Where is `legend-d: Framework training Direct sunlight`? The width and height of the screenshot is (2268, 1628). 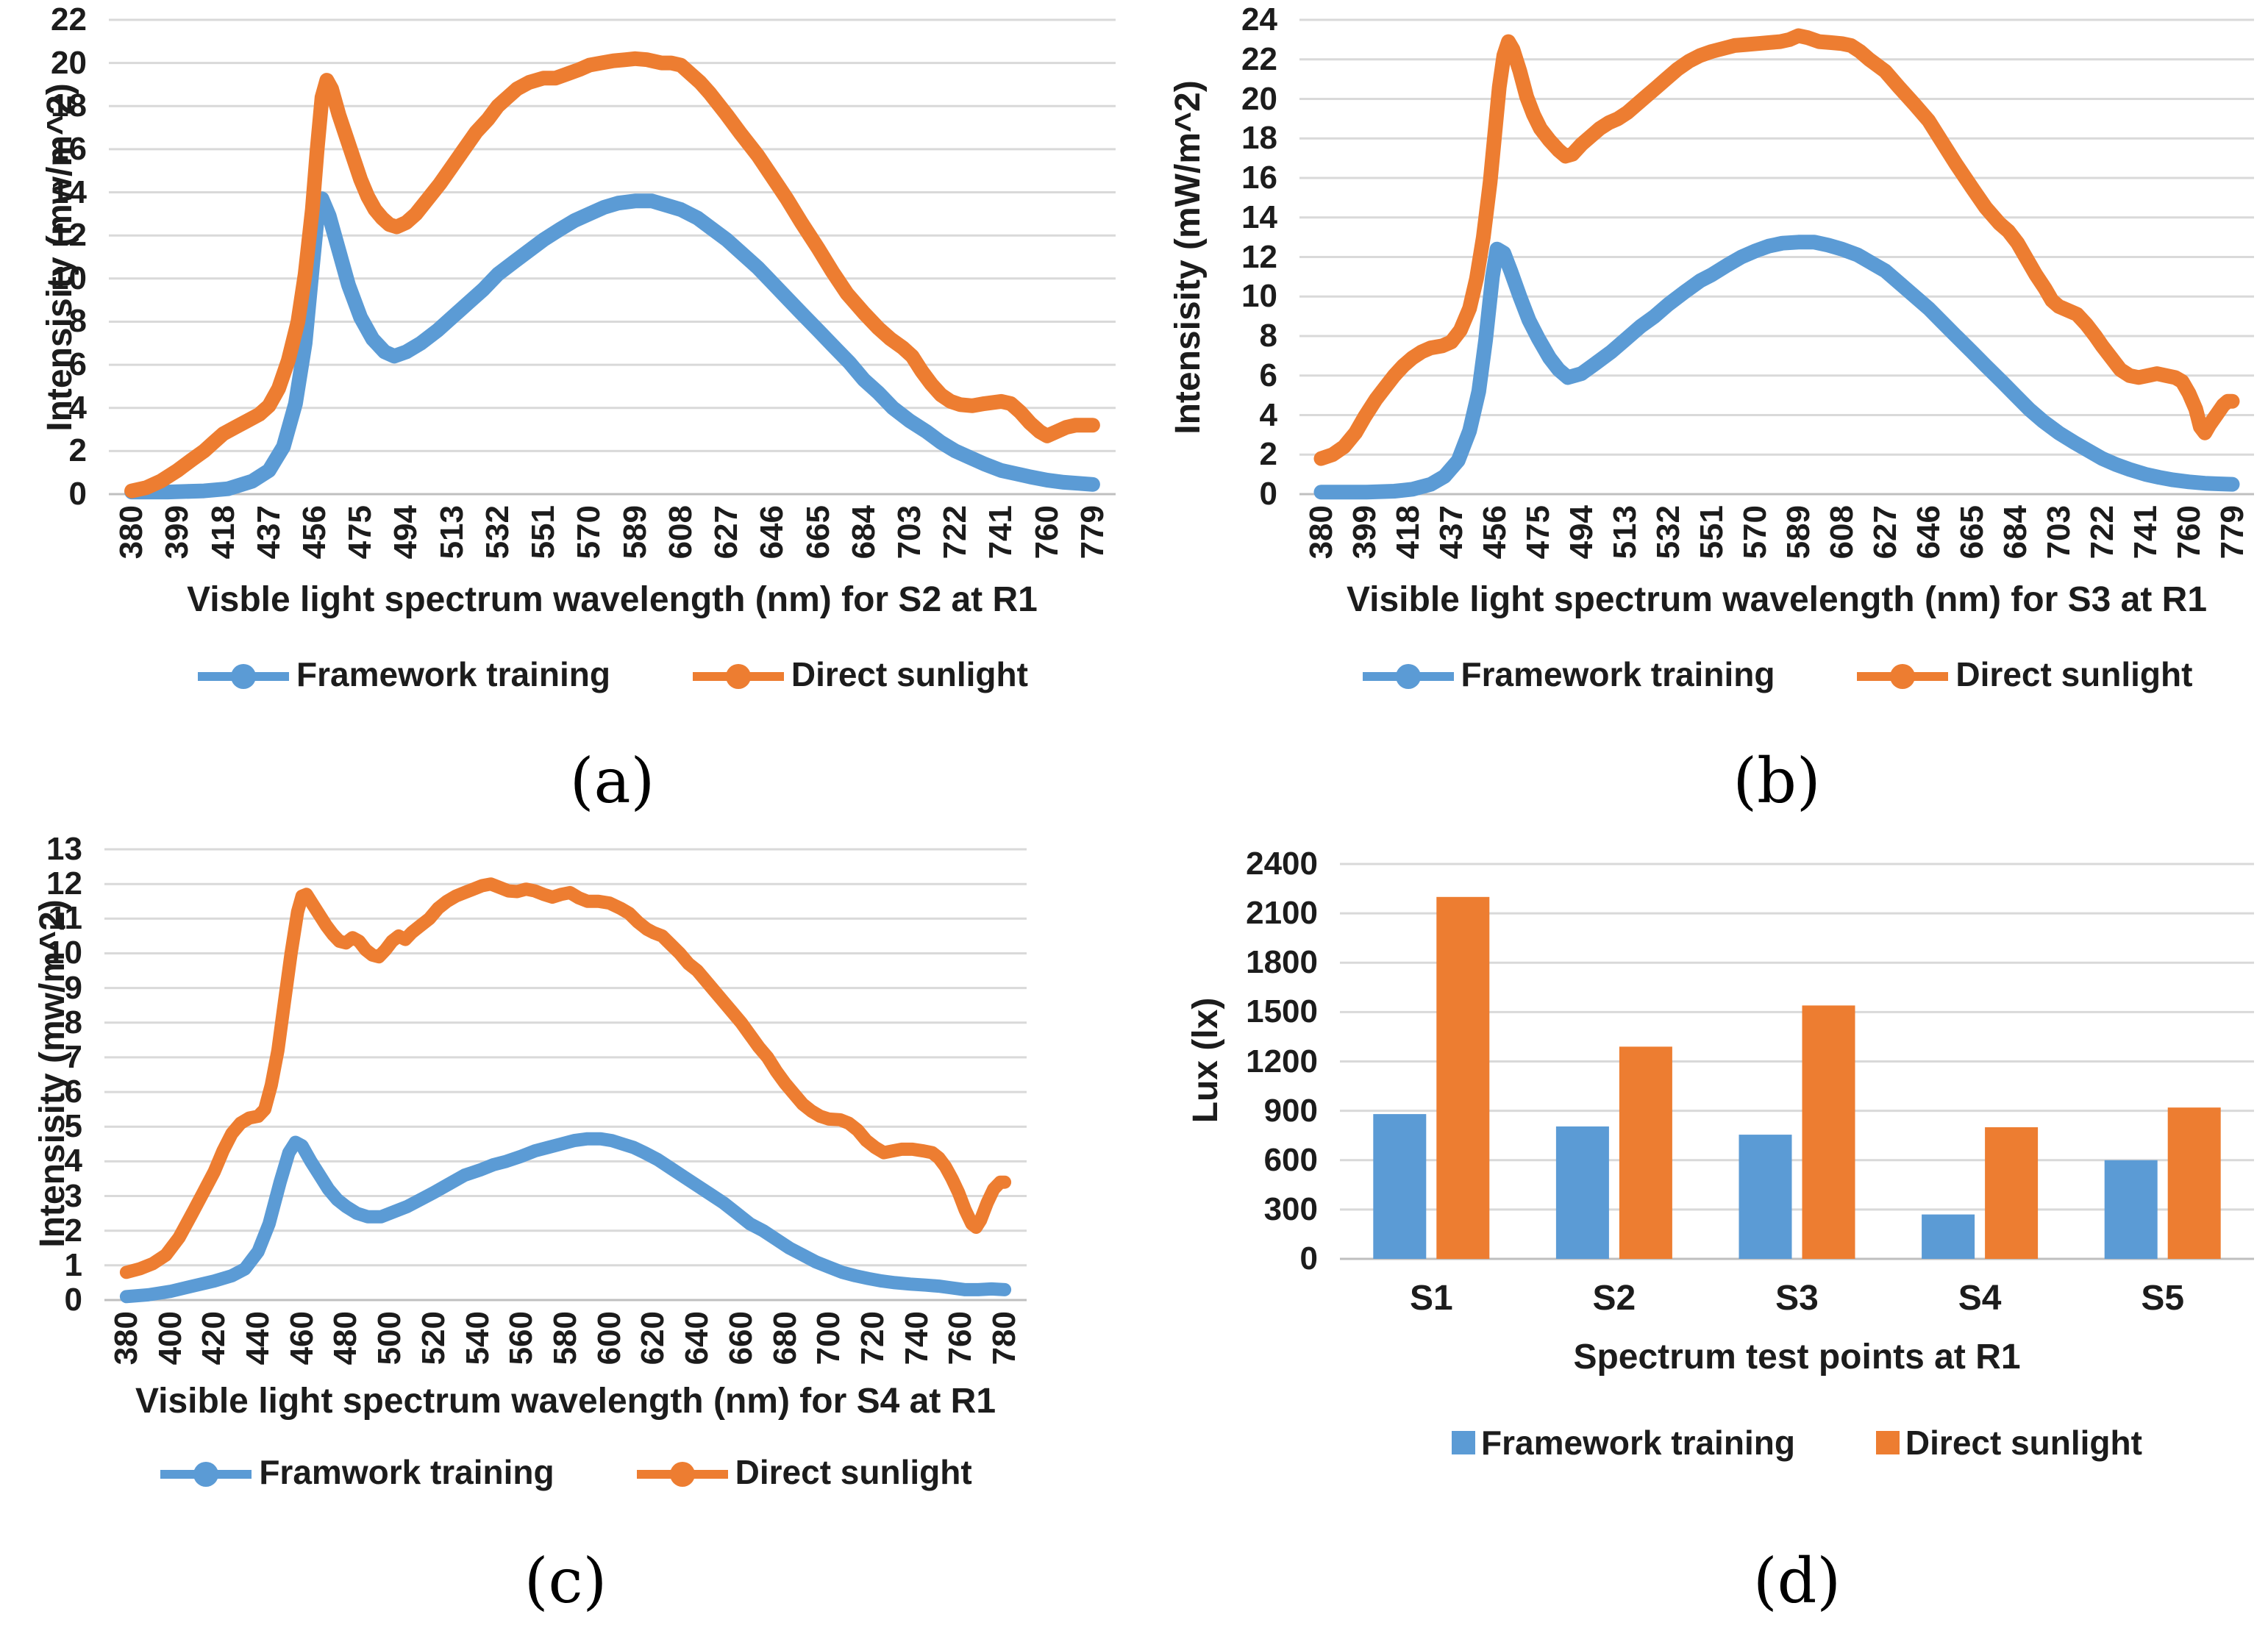
legend-d: Framework training Direct sunlight is located at coordinates (1797, 1443).